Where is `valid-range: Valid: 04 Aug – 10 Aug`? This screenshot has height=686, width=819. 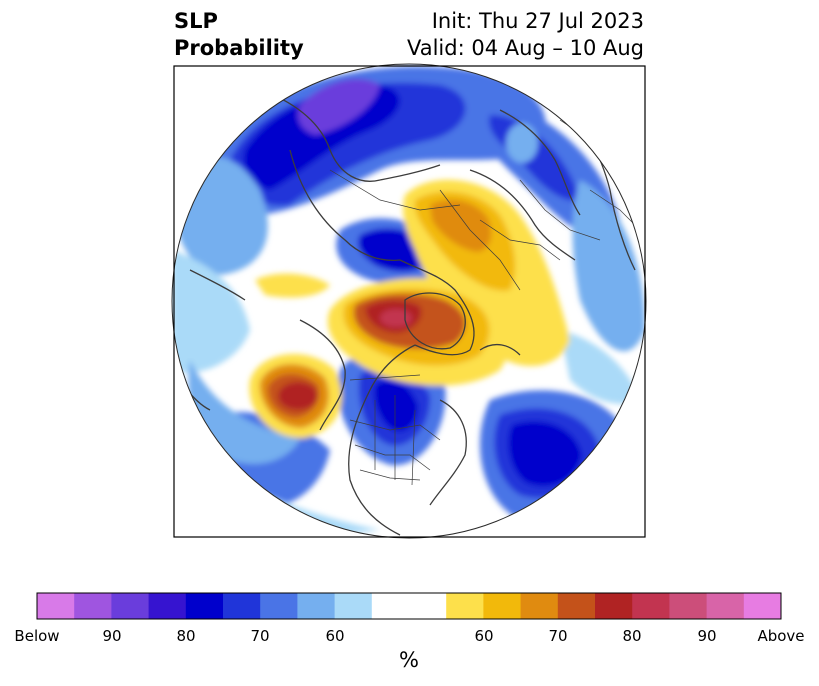
valid-range: Valid: 04 Aug – 10 Aug is located at coordinates (525, 48).